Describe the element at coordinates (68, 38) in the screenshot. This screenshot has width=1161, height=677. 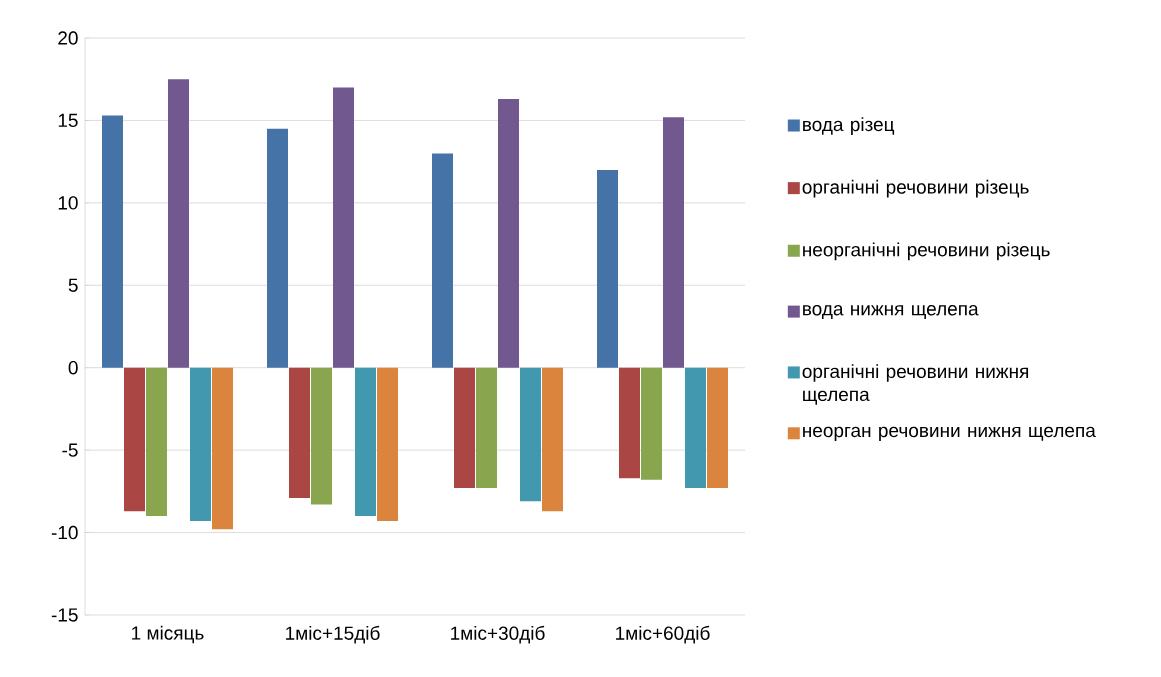
I see `y-tick-label: 20` at that location.